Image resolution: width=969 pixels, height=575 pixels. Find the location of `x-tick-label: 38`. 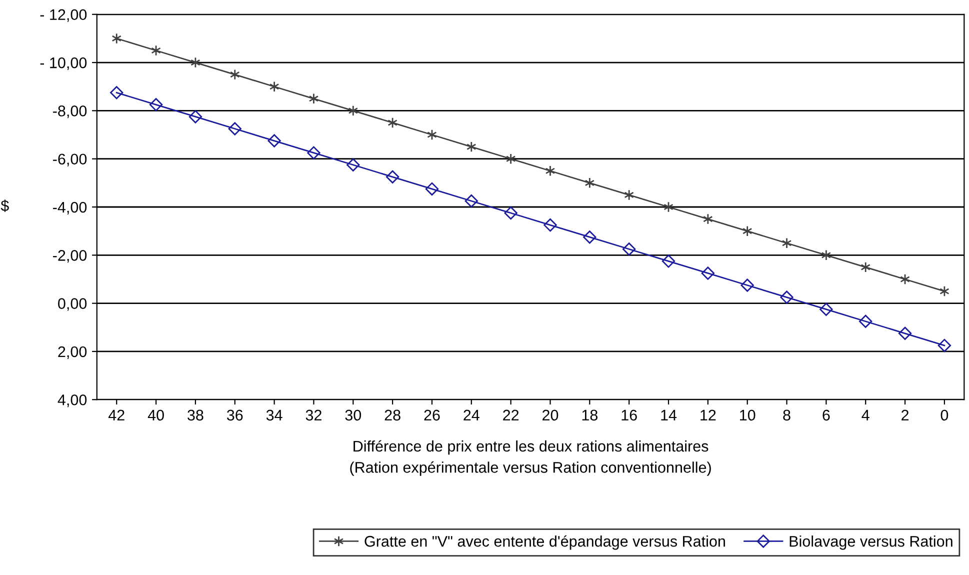

x-tick-label: 38 is located at coordinates (196, 415).